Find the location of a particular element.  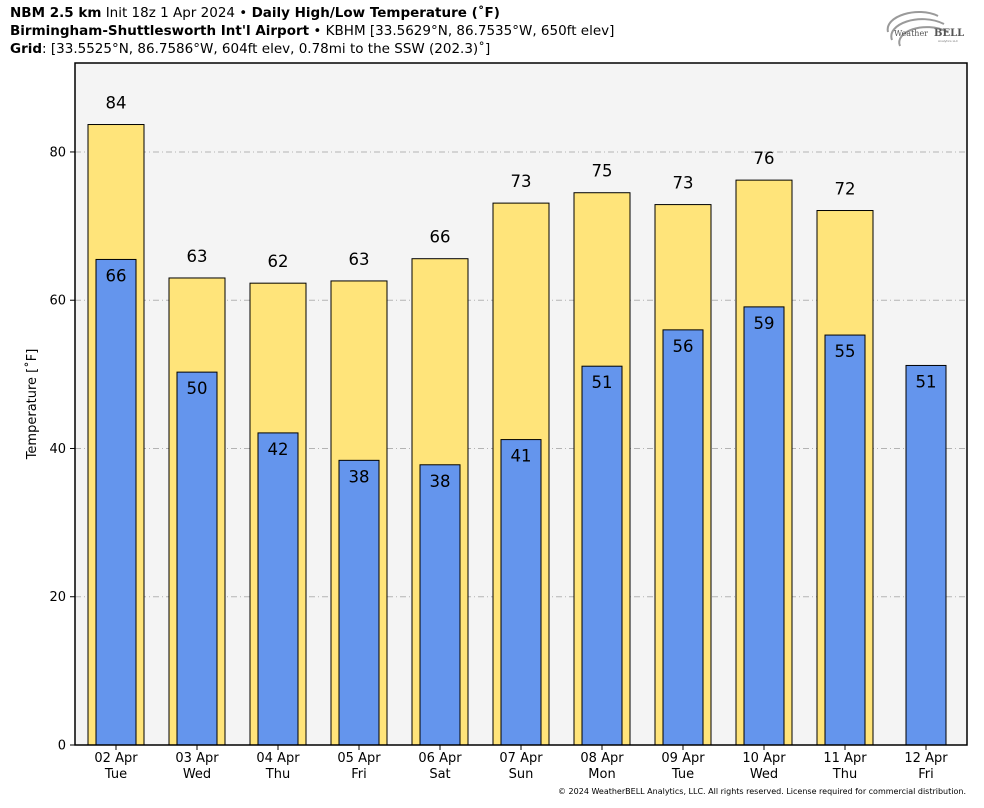

product-name: Daily High/Low Temperature (˚F) is located at coordinates (375, 13).